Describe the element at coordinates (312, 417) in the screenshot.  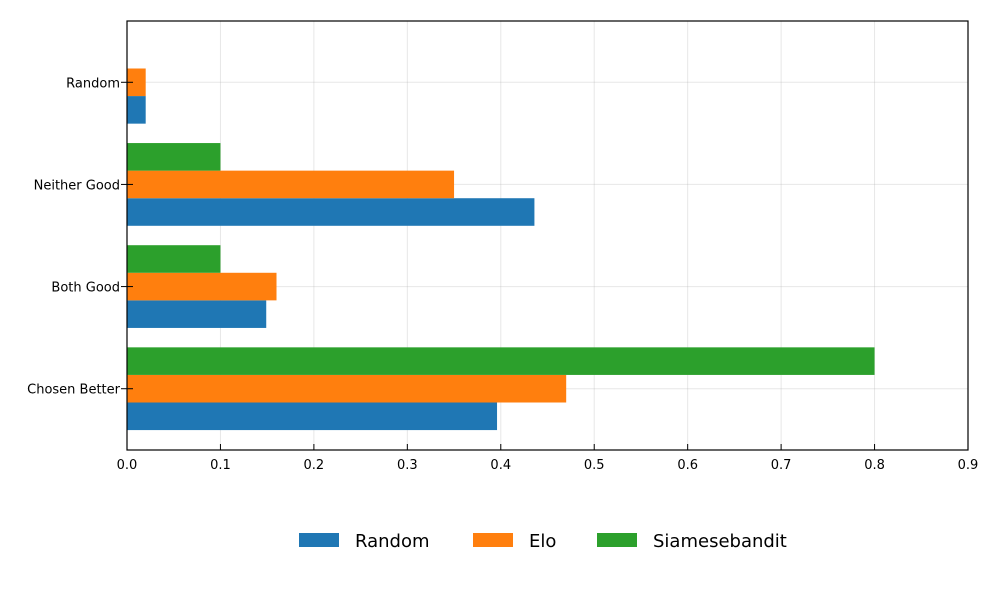
I see `bar-random-chosen-better` at that location.